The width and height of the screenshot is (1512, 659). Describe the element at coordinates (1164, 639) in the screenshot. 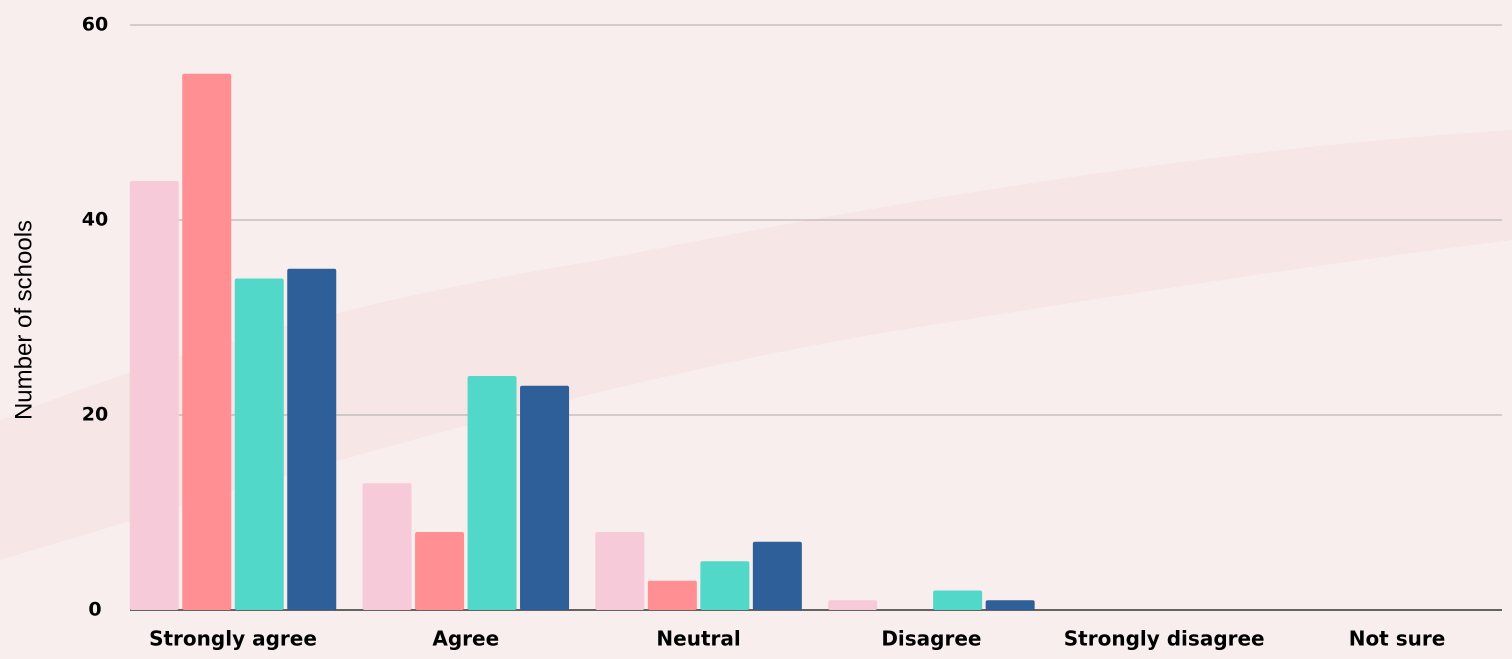

I see `x-tick-label: Strongly disagree` at that location.